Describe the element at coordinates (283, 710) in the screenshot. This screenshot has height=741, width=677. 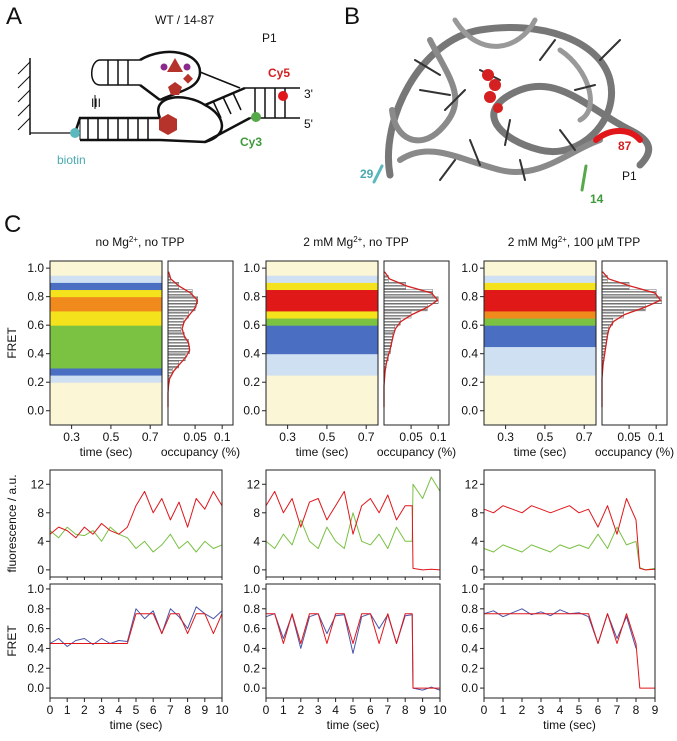
I see `x-tick-label: 1` at that location.